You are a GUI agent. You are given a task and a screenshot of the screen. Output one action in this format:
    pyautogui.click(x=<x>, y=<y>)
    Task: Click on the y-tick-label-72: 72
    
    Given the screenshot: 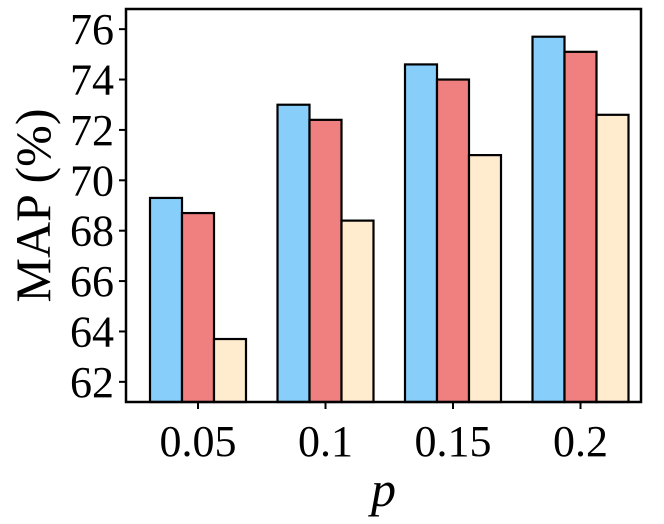 What is the action you would take?
    pyautogui.click(x=92, y=130)
    